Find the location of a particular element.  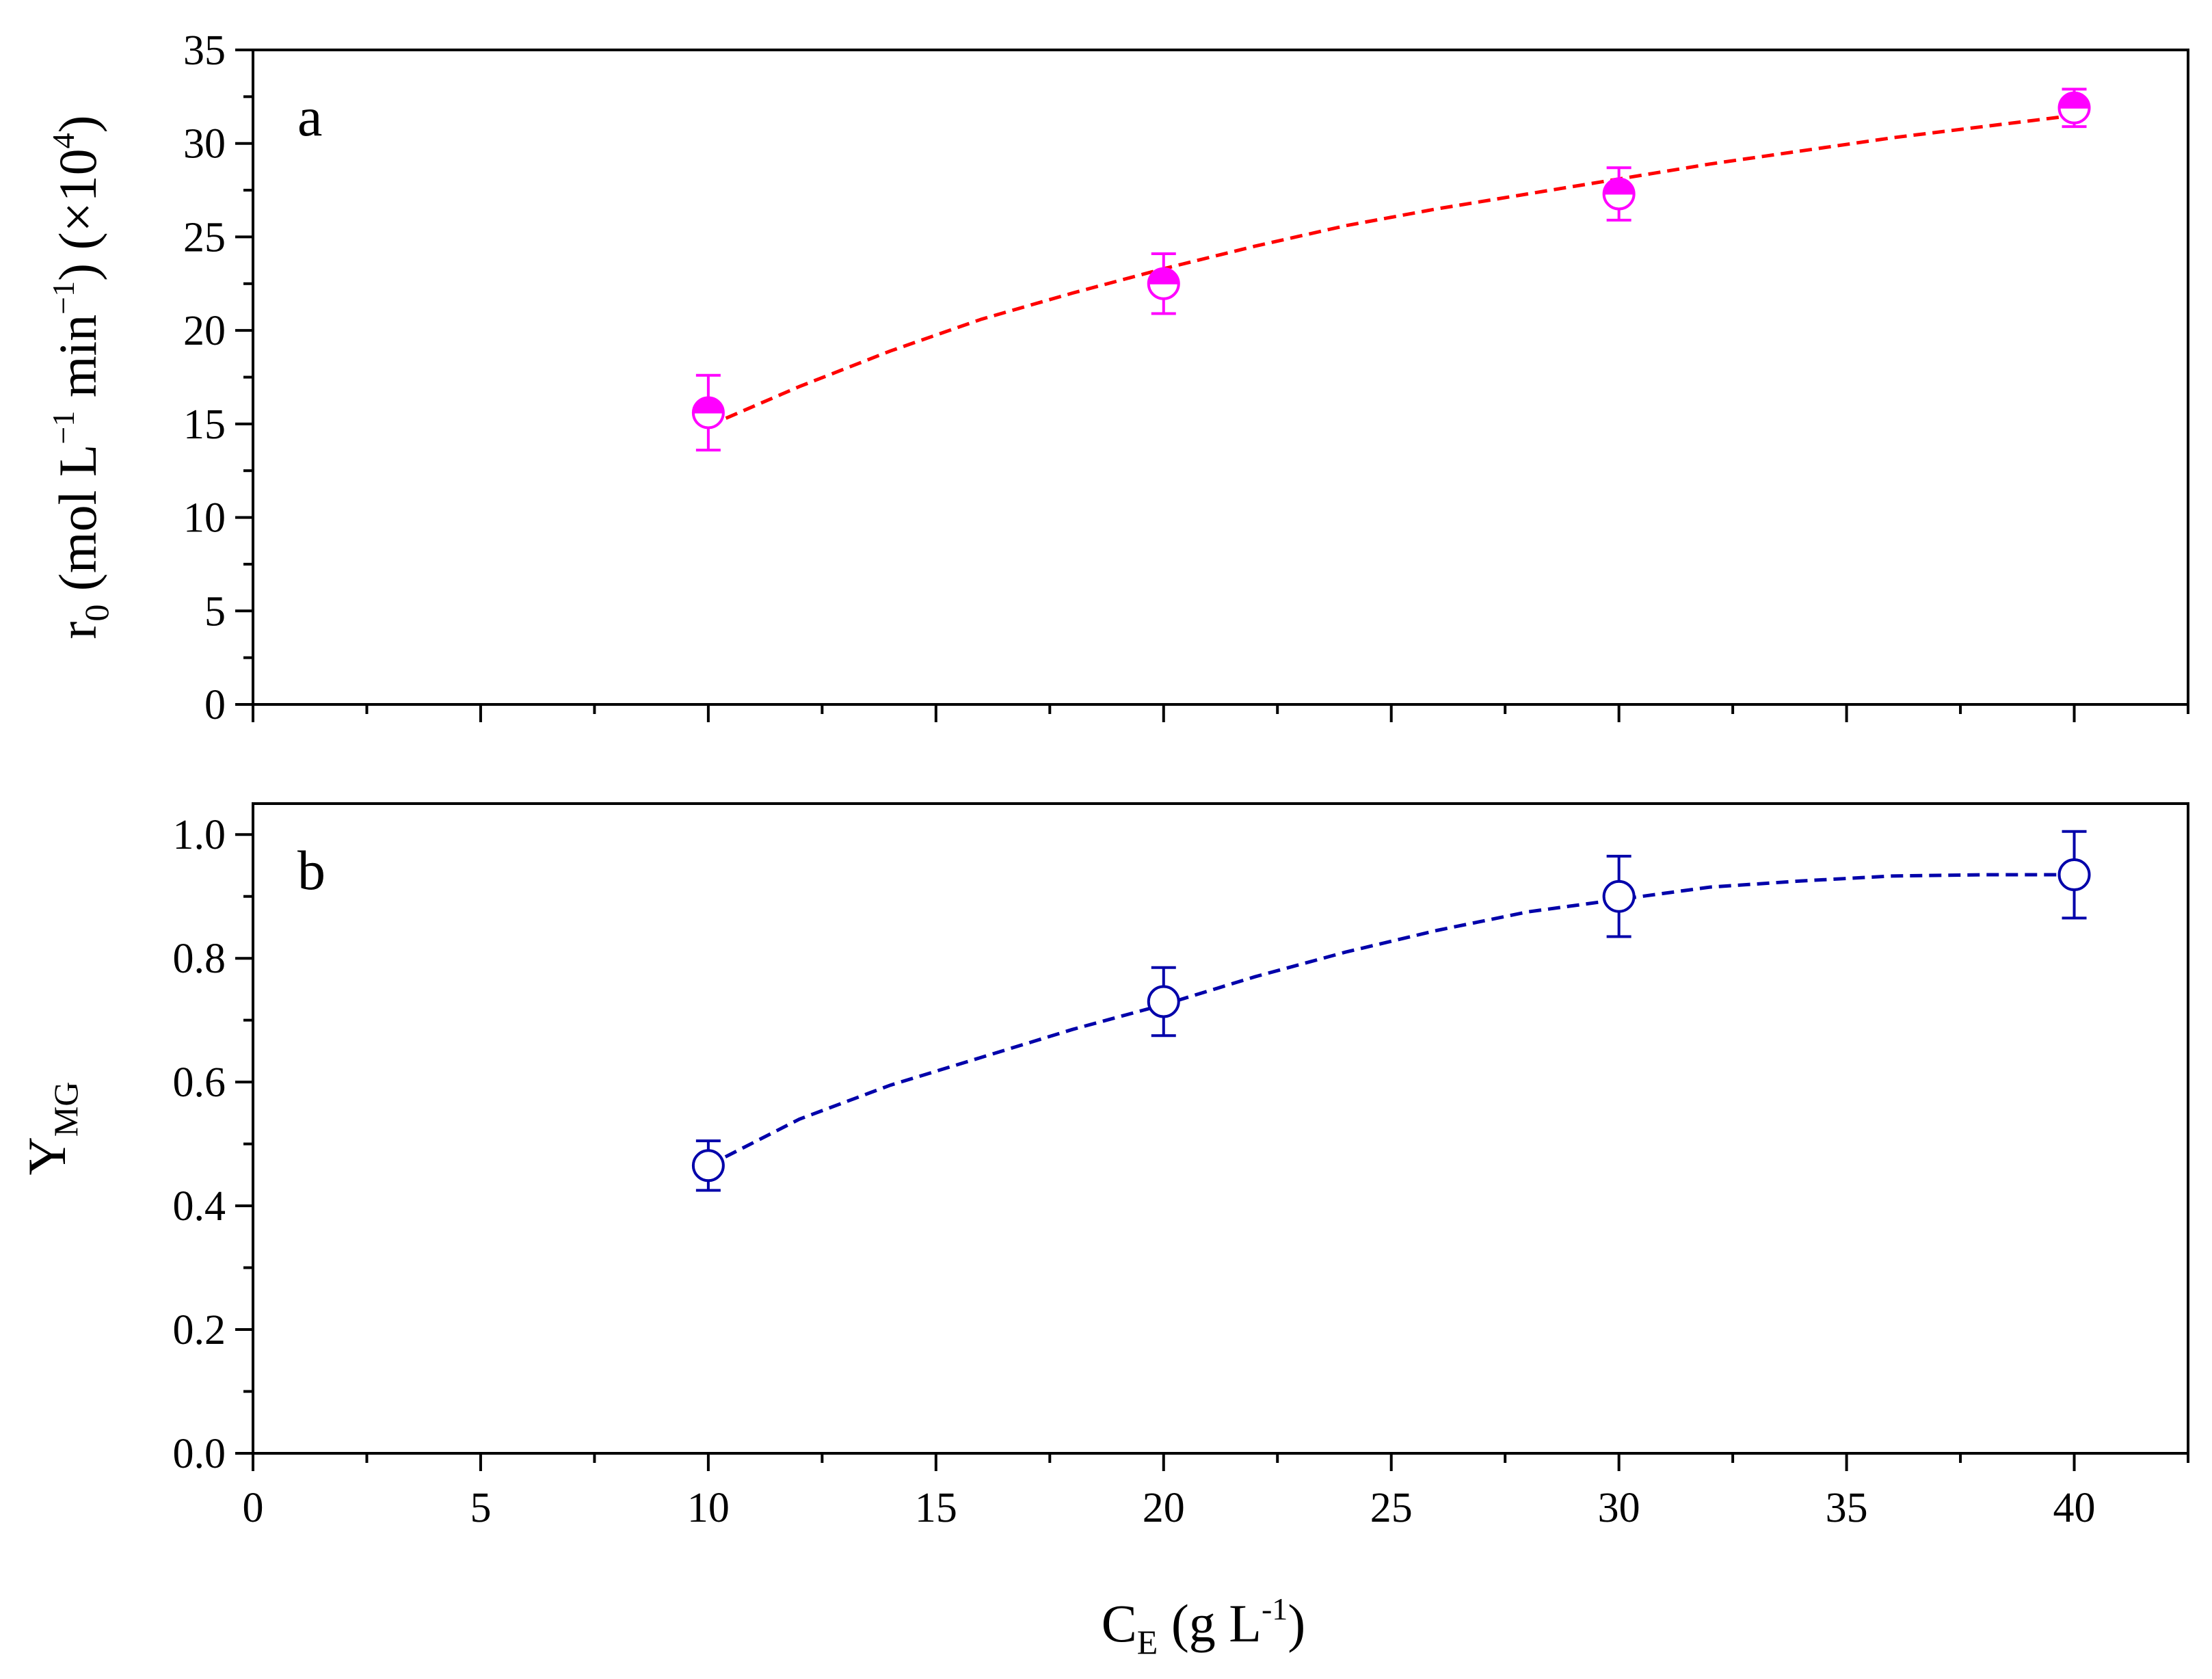

panel-label: a is located at coordinates (310, 116).